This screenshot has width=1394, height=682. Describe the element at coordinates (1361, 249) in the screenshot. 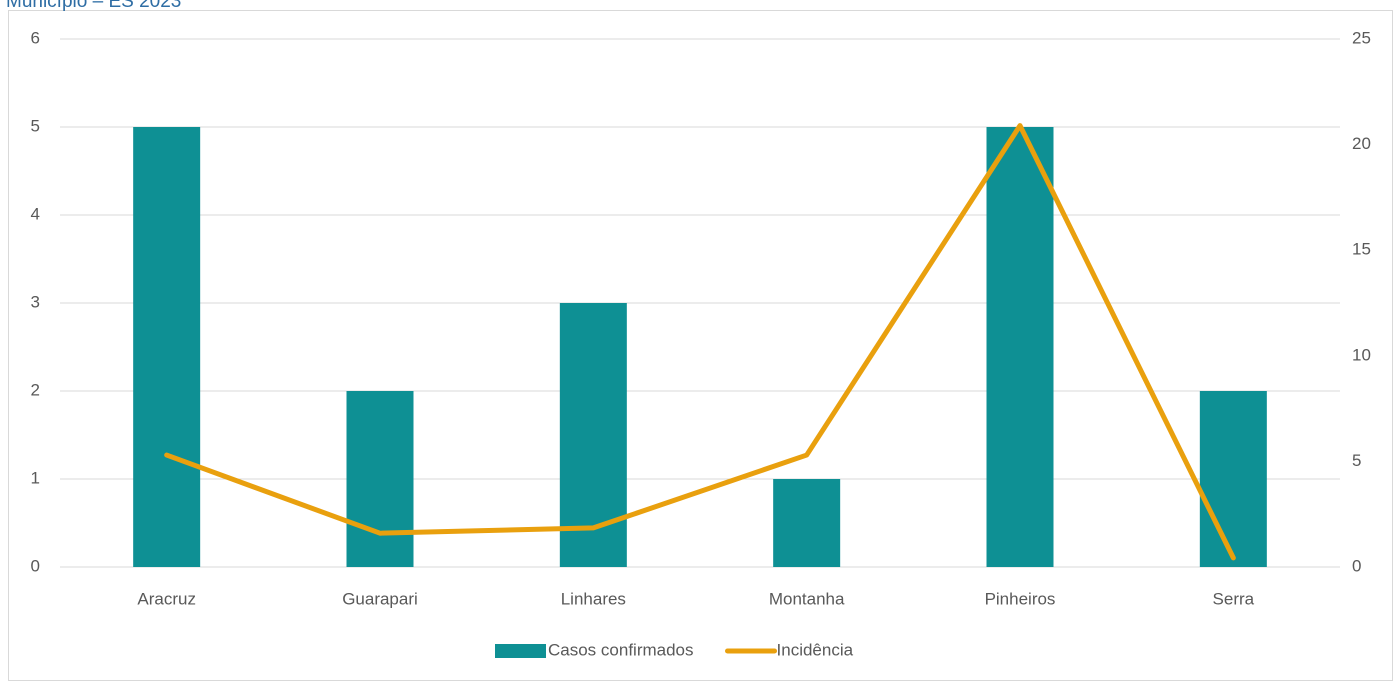

I see `y2-tick-label: 15` at that location.